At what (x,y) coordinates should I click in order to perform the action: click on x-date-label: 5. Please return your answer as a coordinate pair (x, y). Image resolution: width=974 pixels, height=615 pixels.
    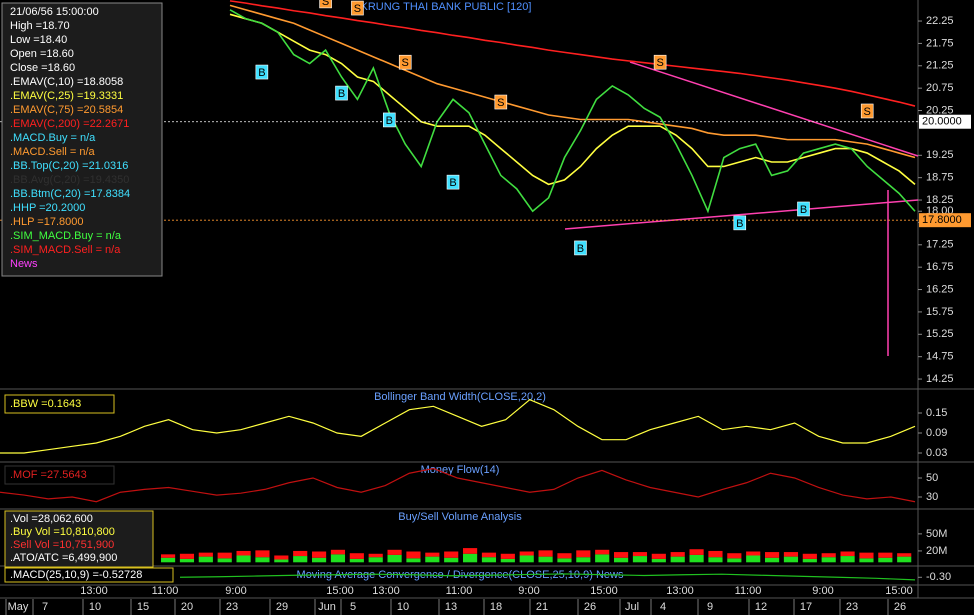
    Looking at the image, I should click on (353, 607).